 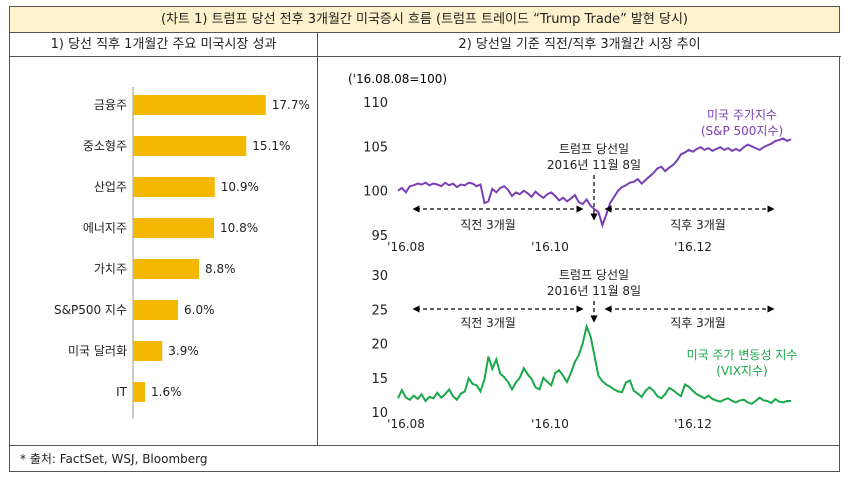 What do you see at coordinates (379, 345) in the screenshot?
I see `y-tick-label: 20` at bounding box center [379, 345].